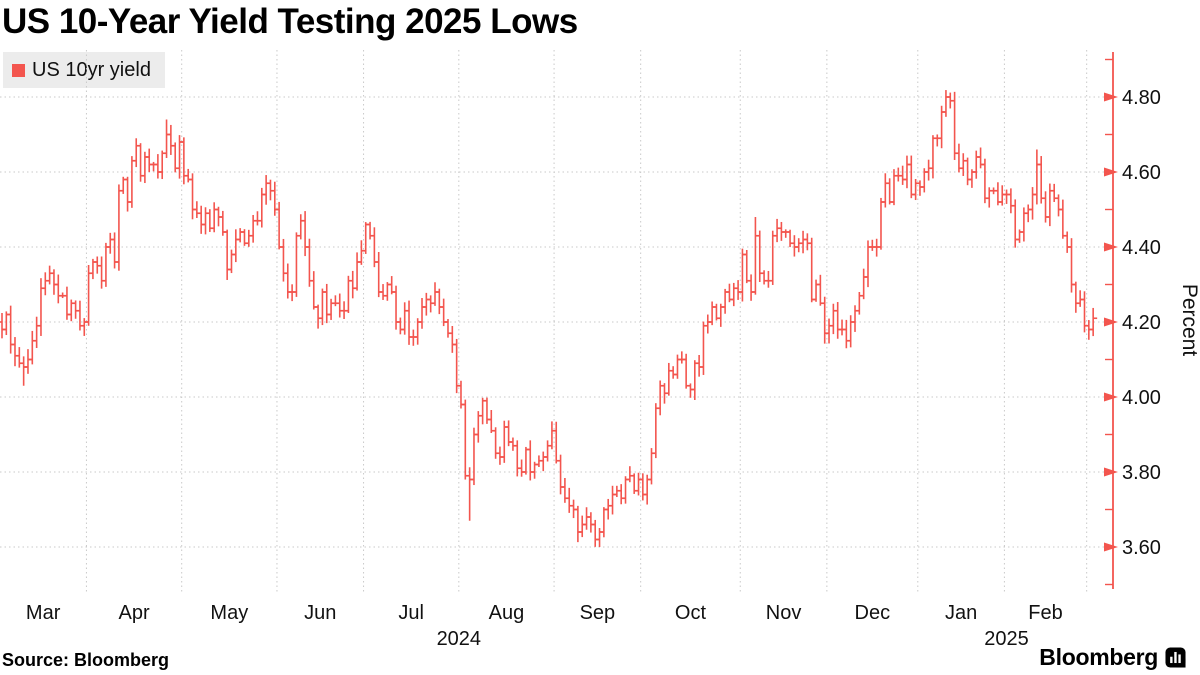 This screenshot has width=1200, height=675. What do you see at coordinates (1141, 548) in the screenshot?
I see `y-tick-label: 3.60` at bounding box center [1141, 548].